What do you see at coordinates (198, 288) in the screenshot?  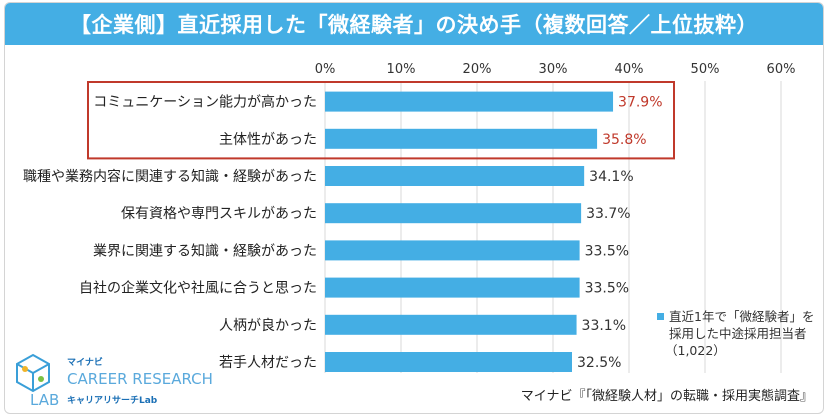 I see `category-label: 自社の企業文化や社風に合うと思った` at bounding box center [198, 288].